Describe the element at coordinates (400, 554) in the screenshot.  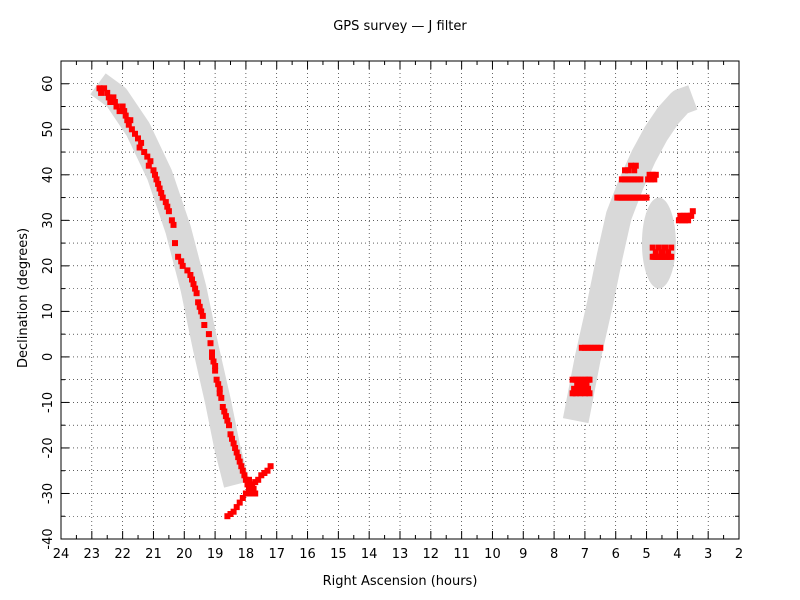
I see `x-tick-label: 13` at that location.